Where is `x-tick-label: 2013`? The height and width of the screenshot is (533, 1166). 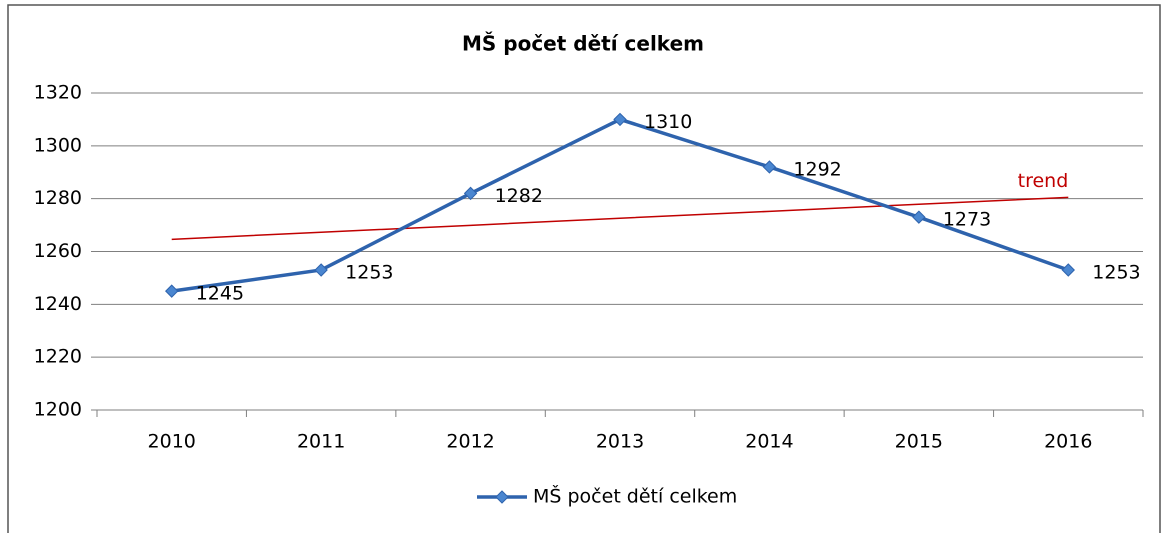
x-tick-label: 2013 is located at coordinates (620, 442).